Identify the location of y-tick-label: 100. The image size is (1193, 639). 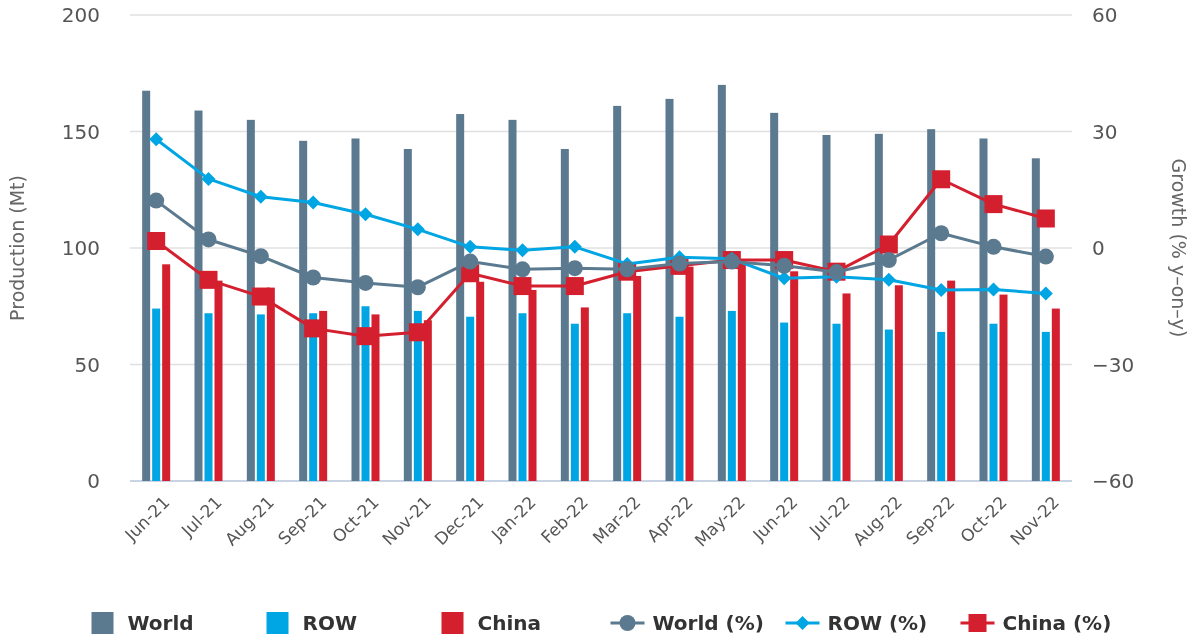
(80, 248).